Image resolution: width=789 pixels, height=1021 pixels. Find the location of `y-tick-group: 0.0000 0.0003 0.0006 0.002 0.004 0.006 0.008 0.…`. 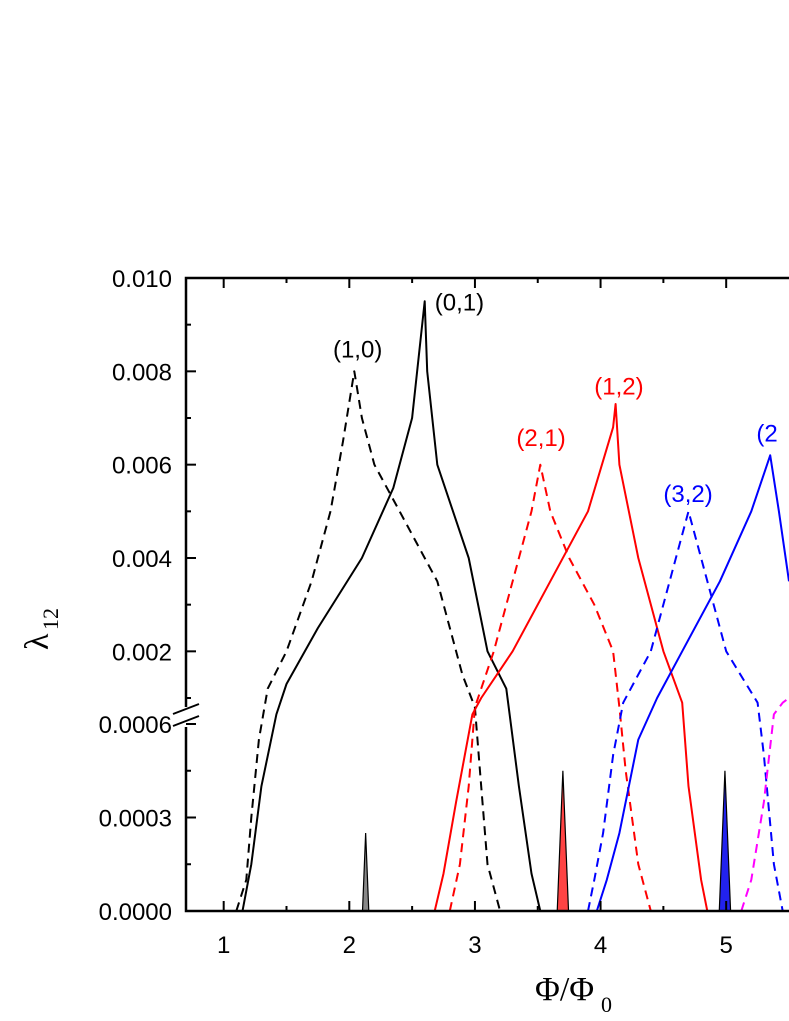

y-tick-group: 0.0000 0.0003 0.0006 0.002 0.004 0.006 0.008 0.… is located at coordinates (147, 596).